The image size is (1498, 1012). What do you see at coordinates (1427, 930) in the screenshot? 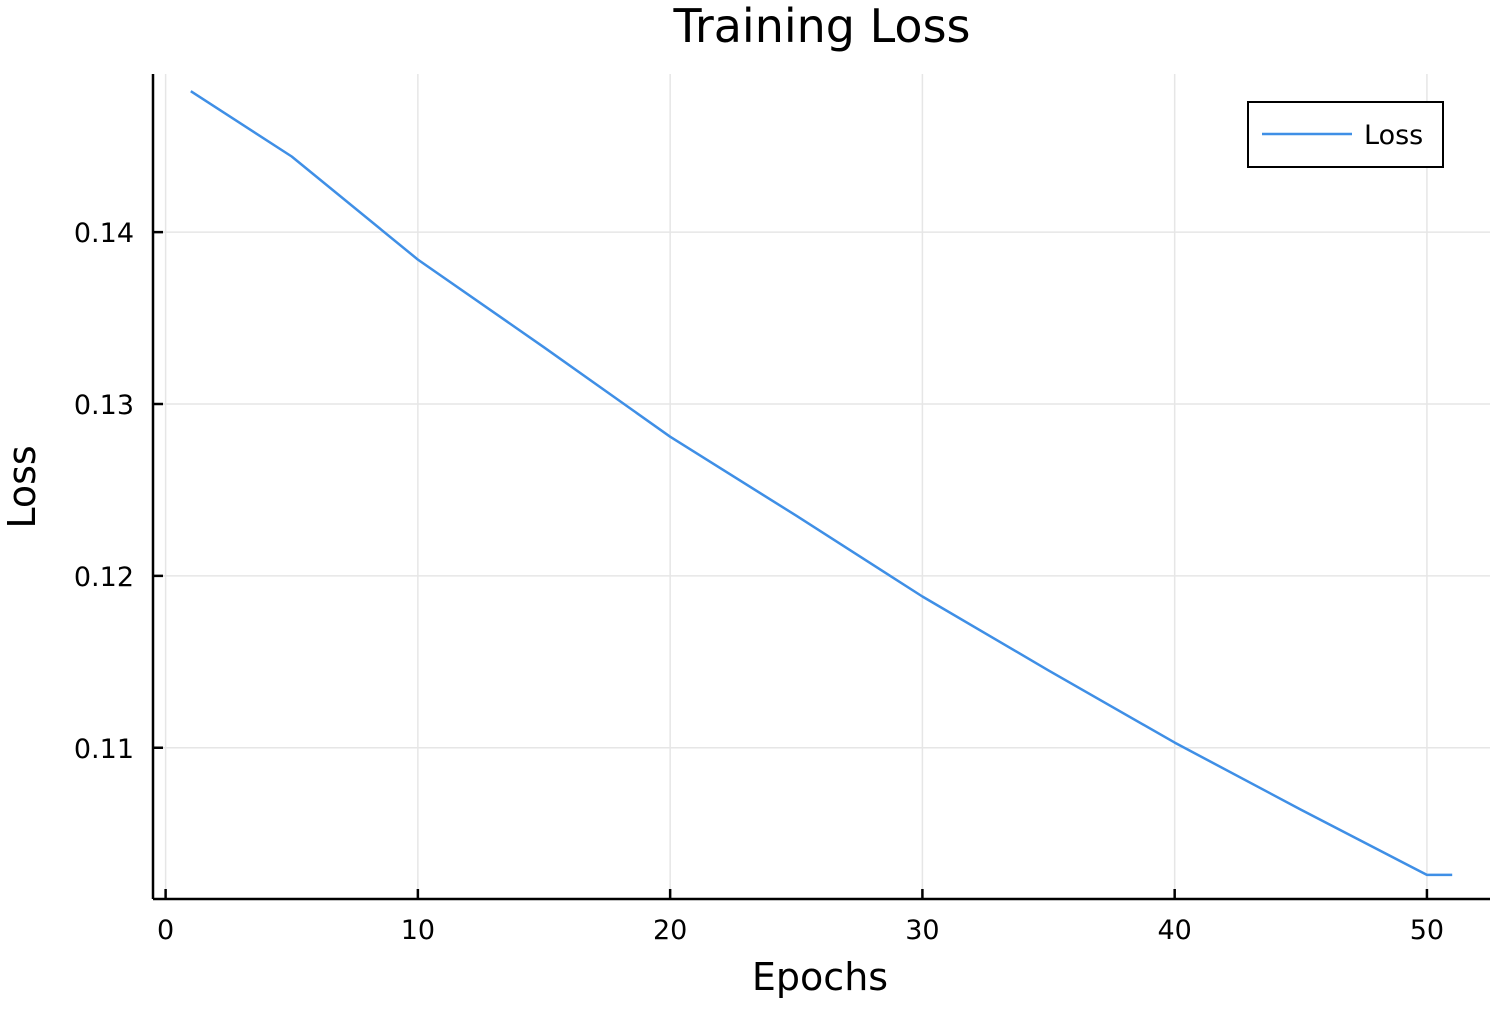
I see `x-tick-label: 50` at bounding box center [1427, 930].